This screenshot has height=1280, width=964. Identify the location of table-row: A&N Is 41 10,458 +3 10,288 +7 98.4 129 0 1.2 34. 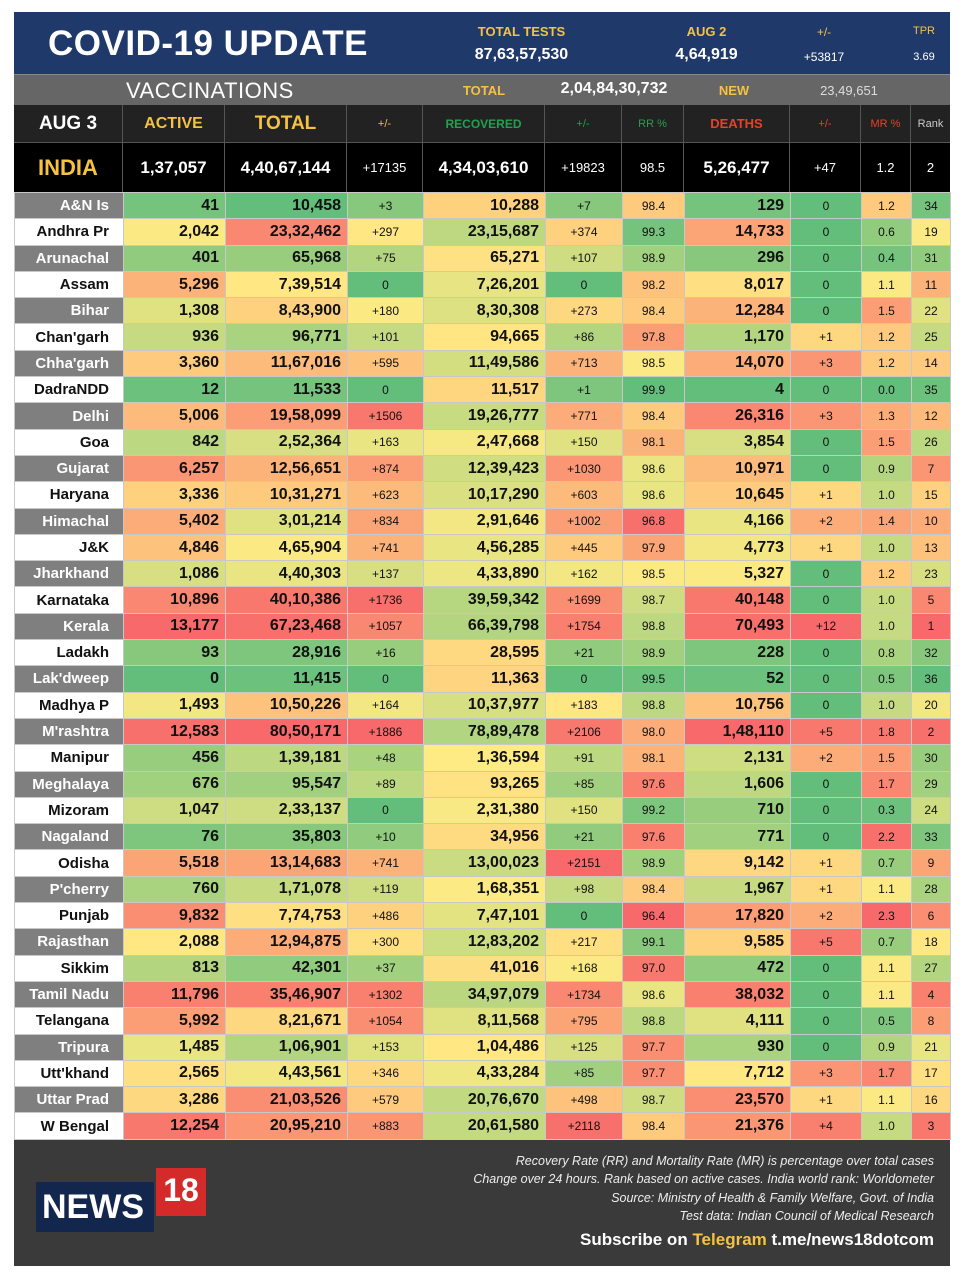
(482, 205).